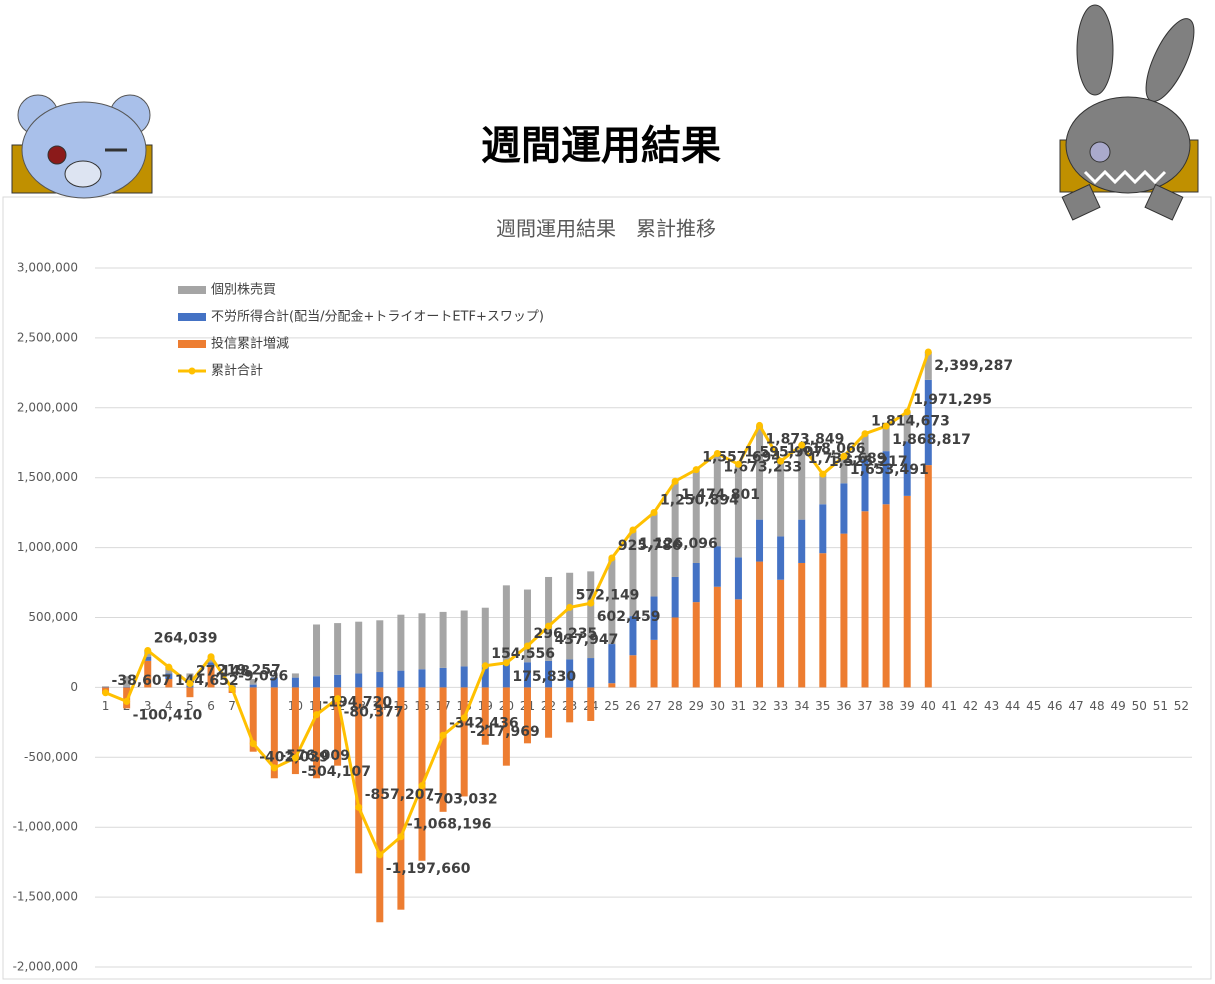 This screenshot has height=984, width=1215. I want to click on data-label: -576,009, so click(315, 756).